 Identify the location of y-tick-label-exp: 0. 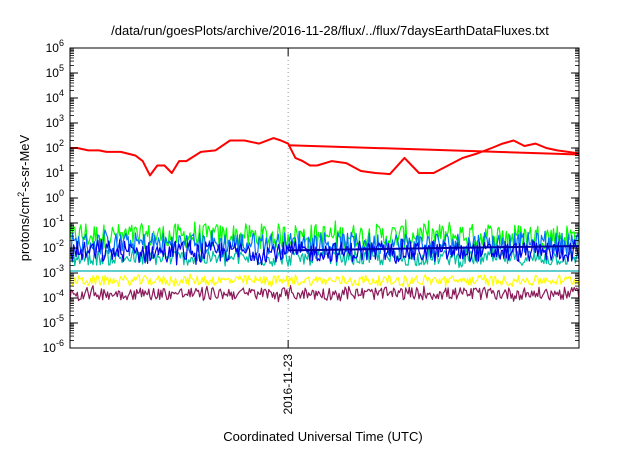
(61, 193).